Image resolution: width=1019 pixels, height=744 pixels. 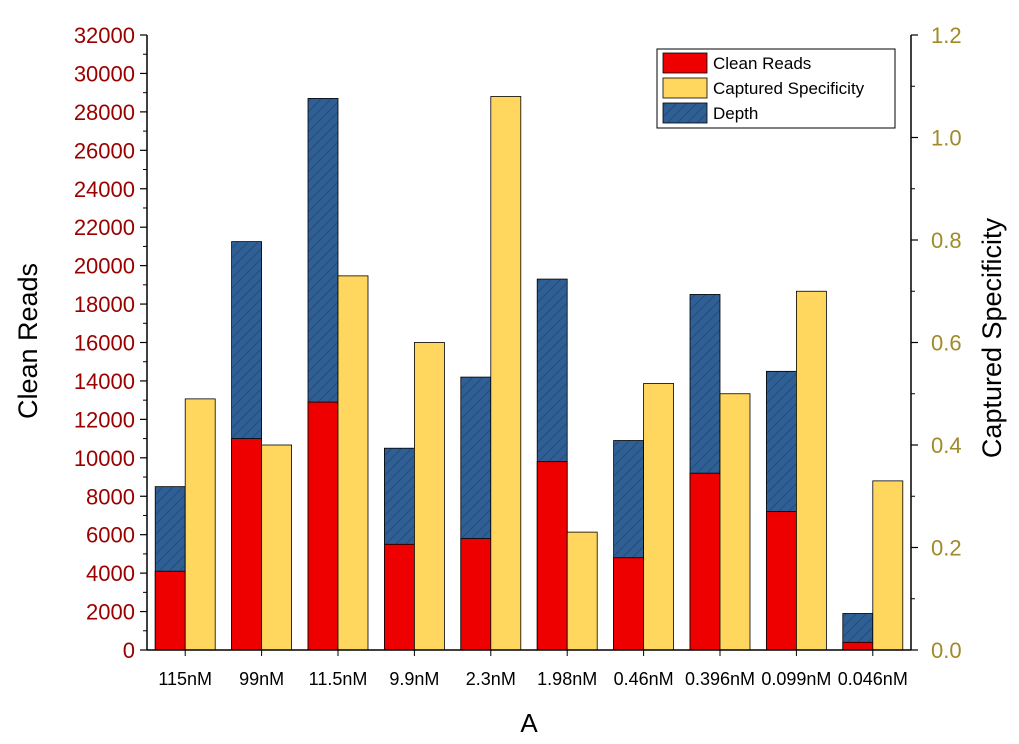 What do you see at coordinates (104, 381) in the screenshot?
I see `y-tick-label: 14000` at bounding box center [104, 381].